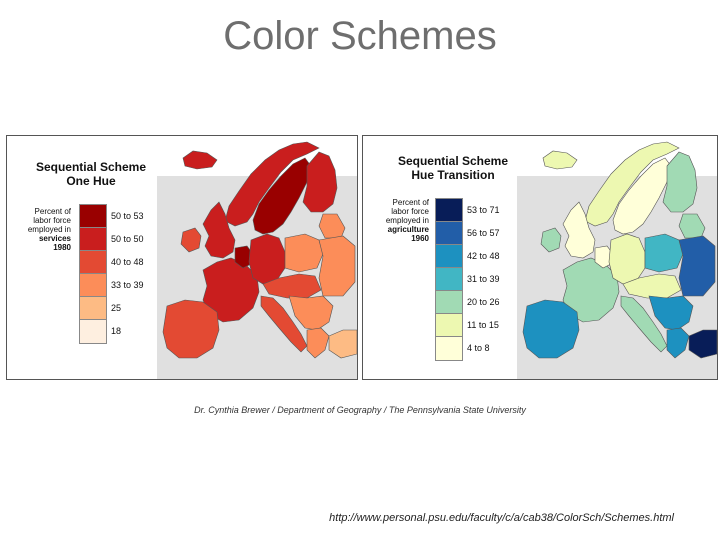 This screenshot has width=720, height=540. What do you see at coordinates (483, 210) in the screenshot?
I see `legend-label: 53 to 71` at bounding box center [483, 210].